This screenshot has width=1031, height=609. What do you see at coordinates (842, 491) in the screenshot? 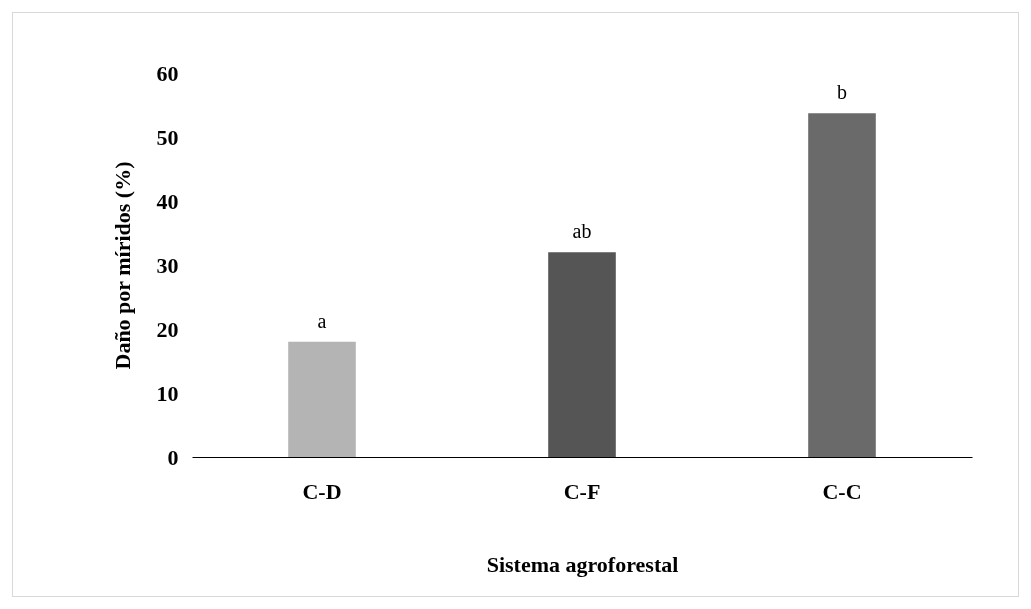
I see `x-tick-label: C-C` at bounding box center [842, 491].